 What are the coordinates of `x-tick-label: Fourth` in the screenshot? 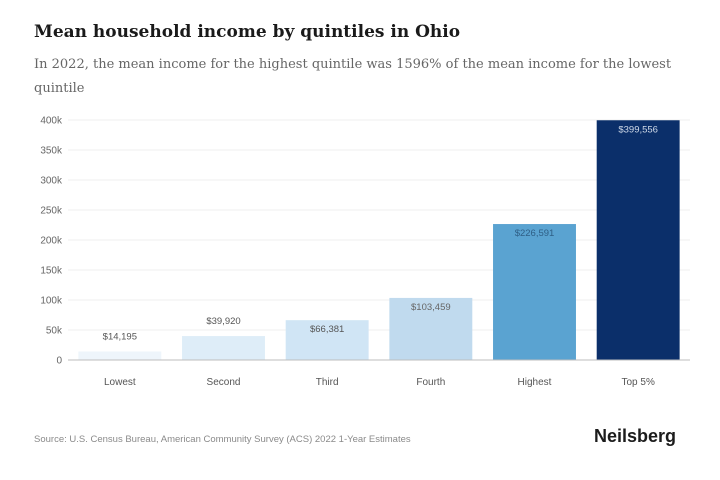 It's located at (430, 382).